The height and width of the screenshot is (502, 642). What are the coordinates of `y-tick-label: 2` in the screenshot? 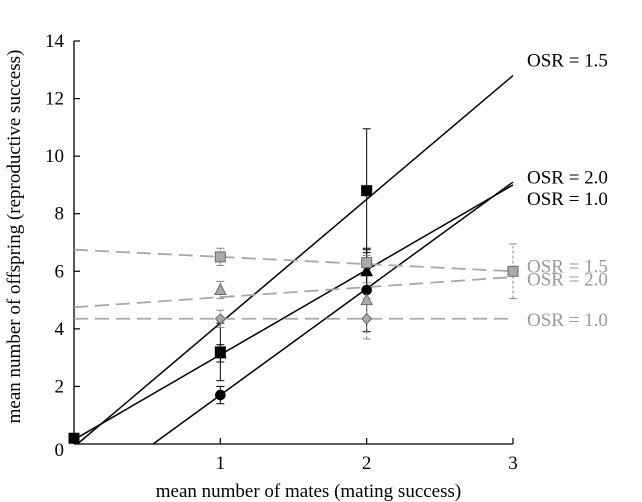 It's located at (60, 386).